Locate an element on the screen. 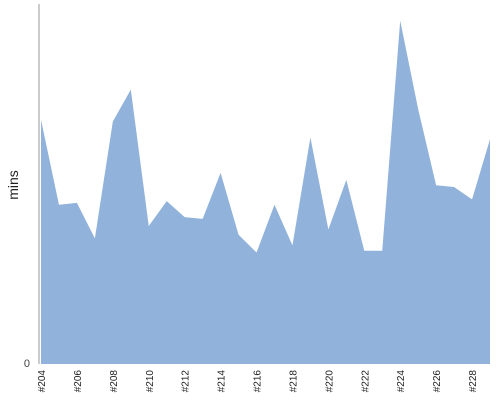 Image resolution: width=500 pixels, height=400 pixels. x-tick-label: #228 is located at coordinates (473, 381).